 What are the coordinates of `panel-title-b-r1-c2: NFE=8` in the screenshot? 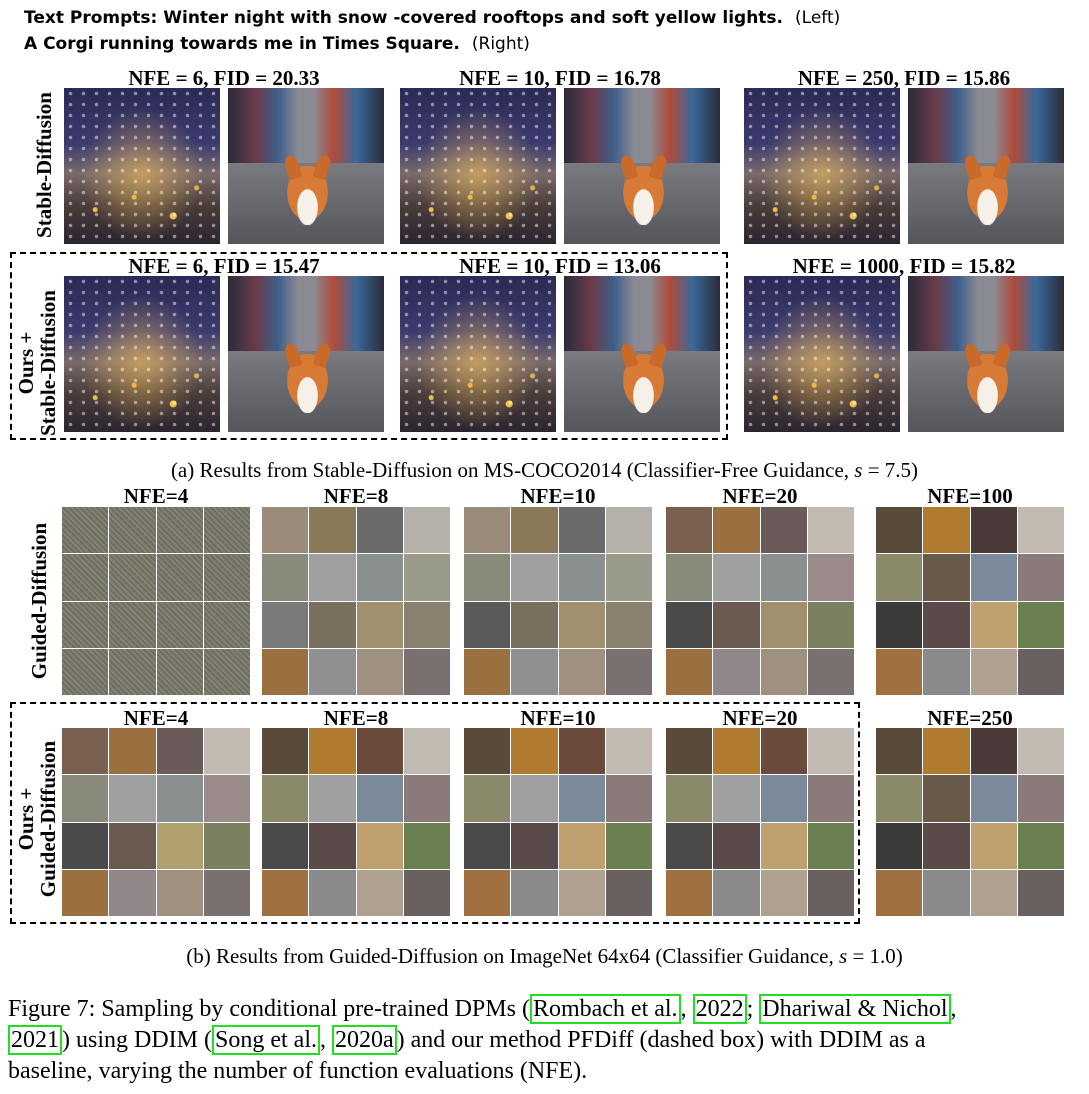 It's located at (356, 496).